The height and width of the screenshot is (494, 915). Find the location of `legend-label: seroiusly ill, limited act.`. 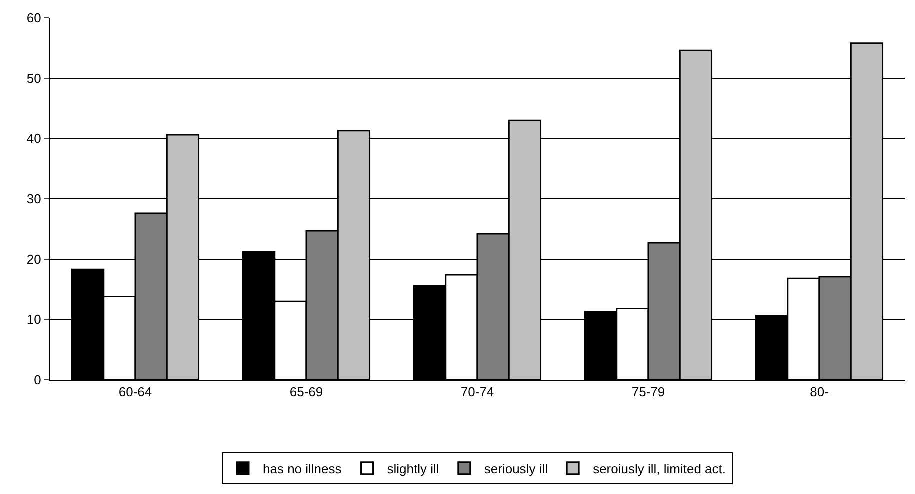

legend-label: seroiusly ill, limited act. is located at coordinates (659, 468).